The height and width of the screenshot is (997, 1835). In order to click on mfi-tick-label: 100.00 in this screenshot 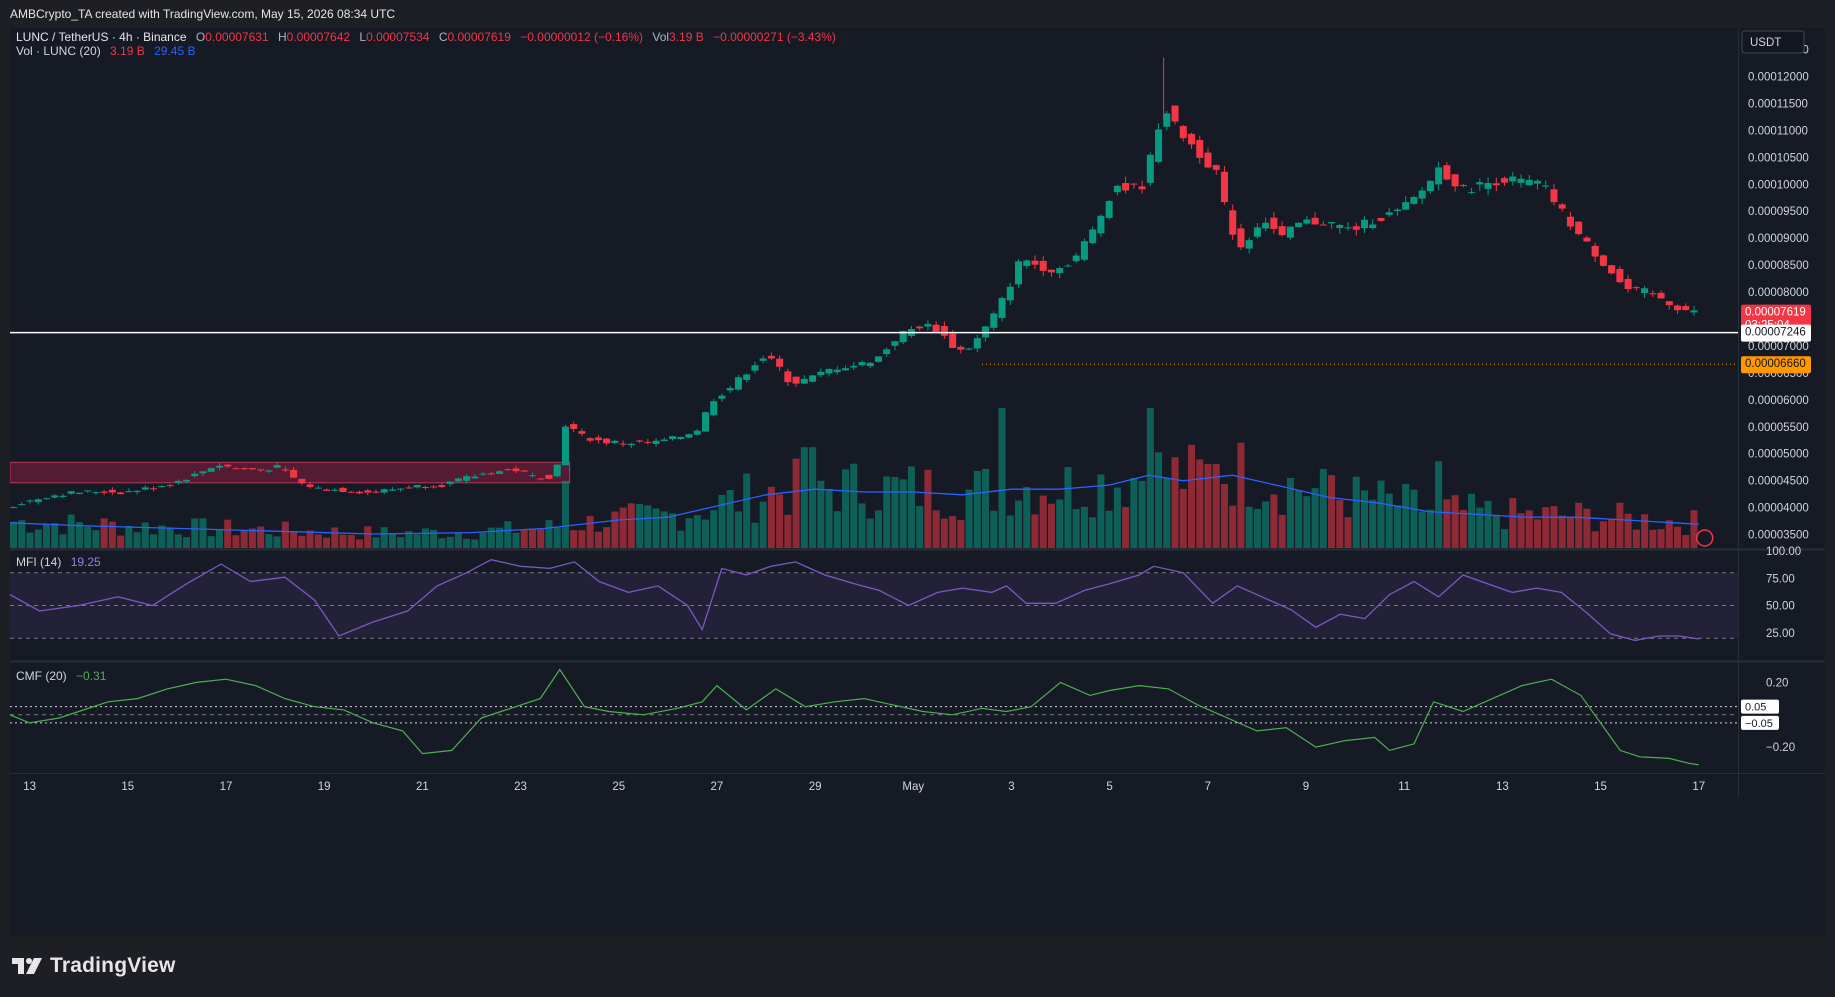, I will do `click(1783, 552)`.